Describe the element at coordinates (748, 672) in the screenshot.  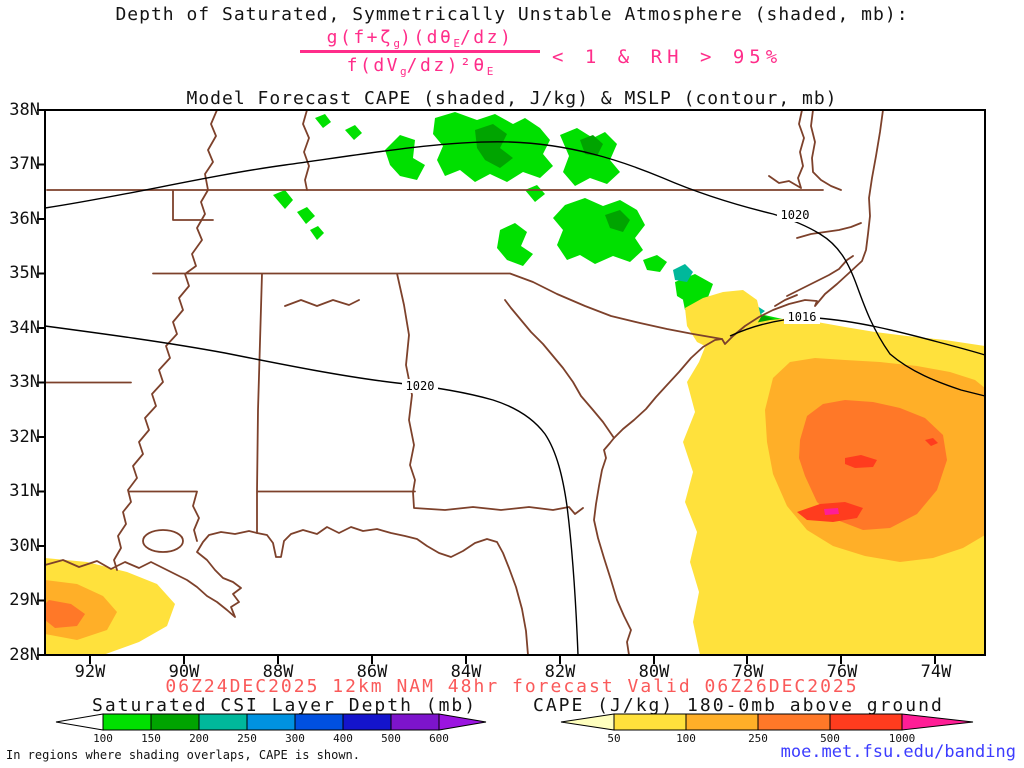
I see `lon-tick-label: 78W` at that location.